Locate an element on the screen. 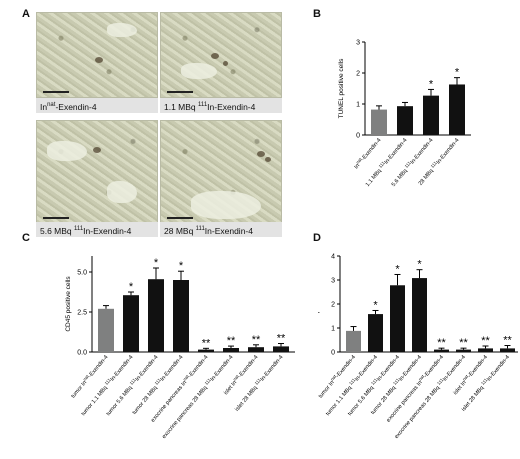 The width and height of the screenshot is (520, 459). y-tick-label: 0.0 is located at coordinates (82, 353).